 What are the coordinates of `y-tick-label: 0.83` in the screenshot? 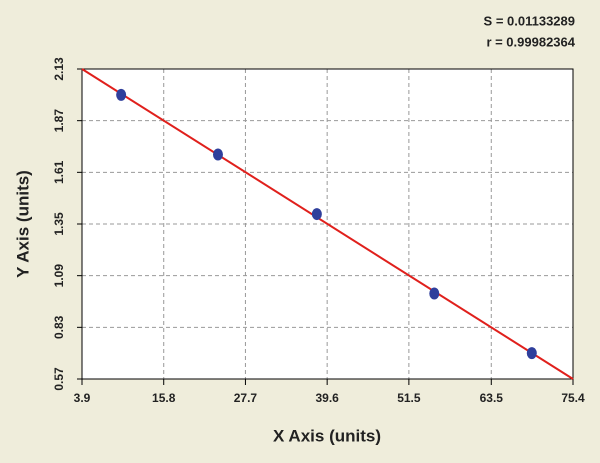 It's located at (59, 327).